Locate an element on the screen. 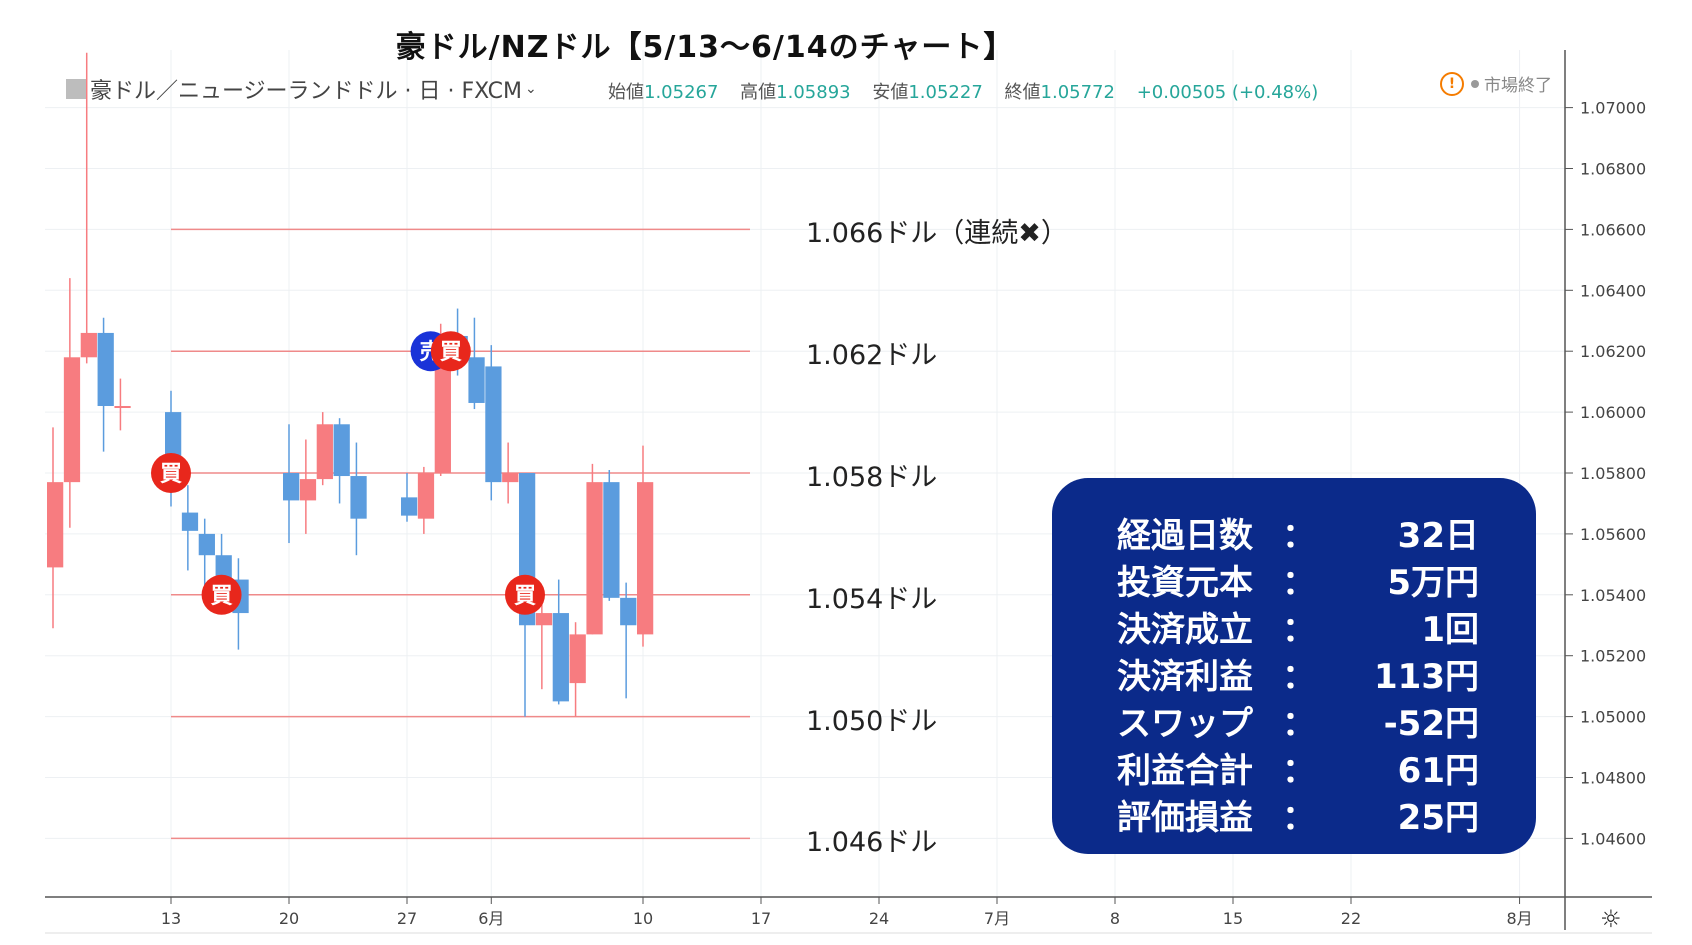  market-status: ! 市場終了 is located at coordinates (1496, 83).